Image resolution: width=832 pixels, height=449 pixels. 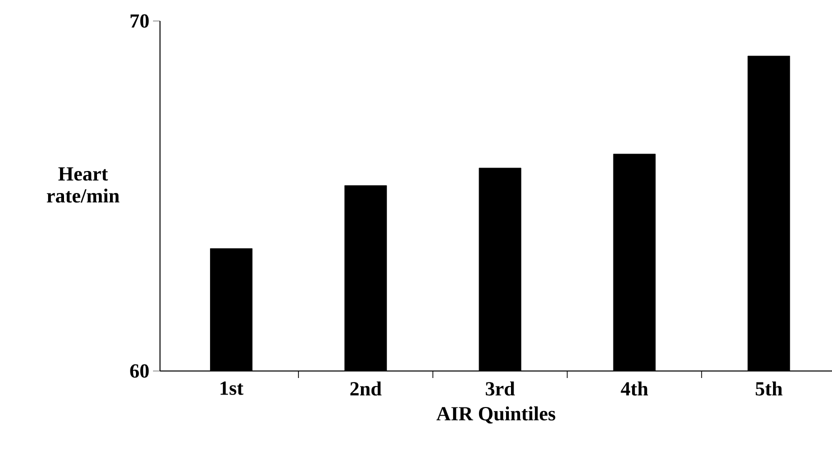 I want to click on x-tick-label: 2nd, so click(x=366, y=389).